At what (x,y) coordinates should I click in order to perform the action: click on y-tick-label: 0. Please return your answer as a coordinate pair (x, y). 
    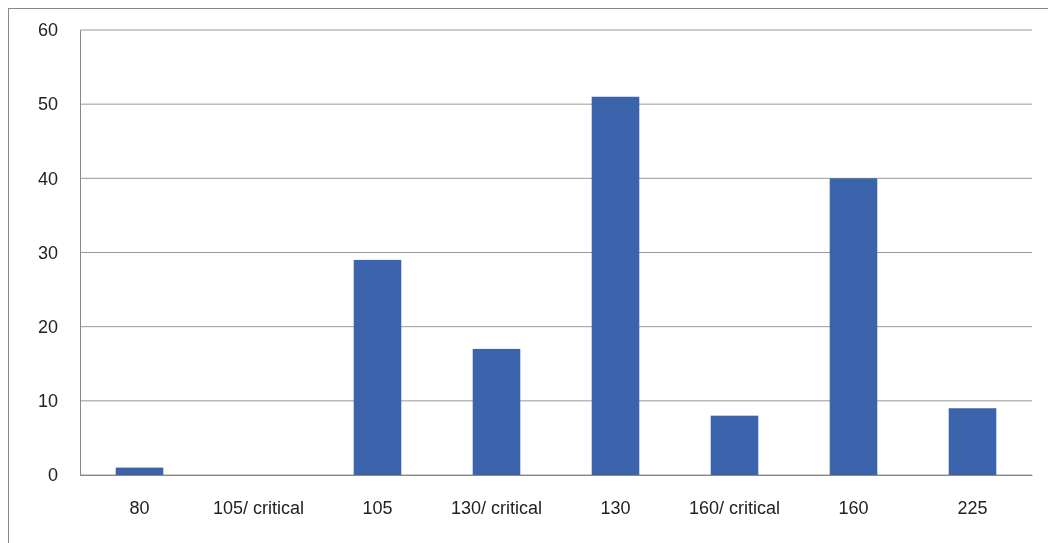
    Looking at the image, I should click on (52, 475).